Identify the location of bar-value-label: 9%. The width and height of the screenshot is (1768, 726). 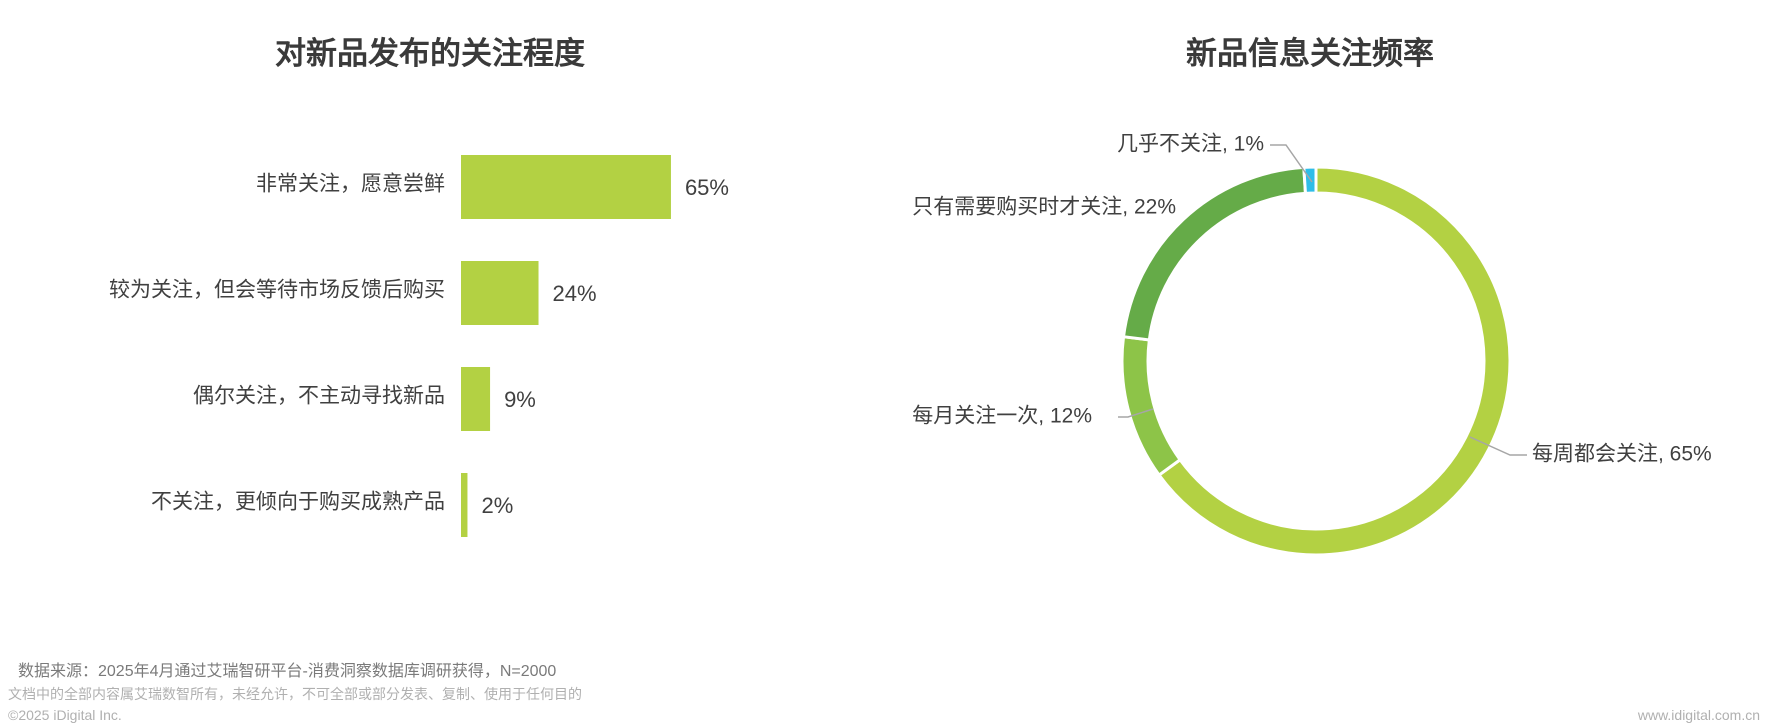
(520, 399).